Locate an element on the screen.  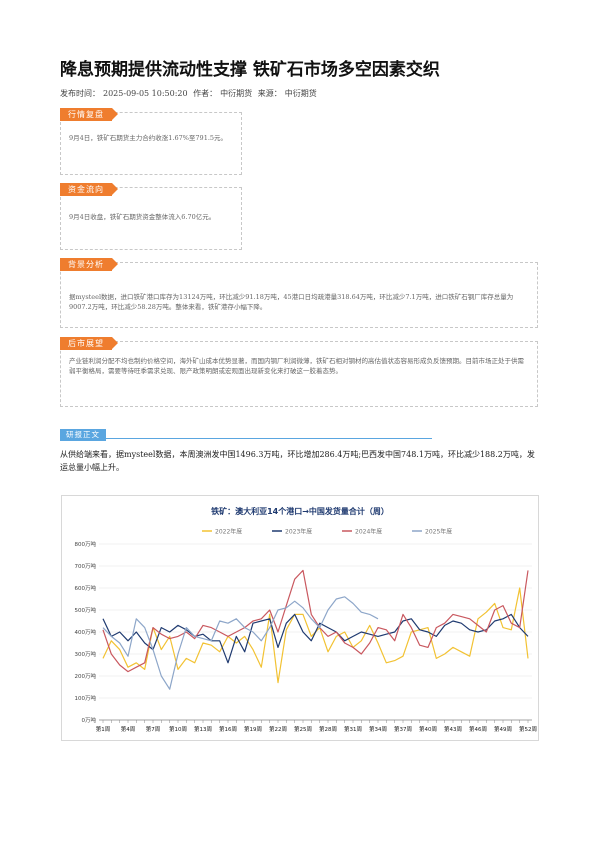
series-line-2024 is located at coordinates (315, 621).